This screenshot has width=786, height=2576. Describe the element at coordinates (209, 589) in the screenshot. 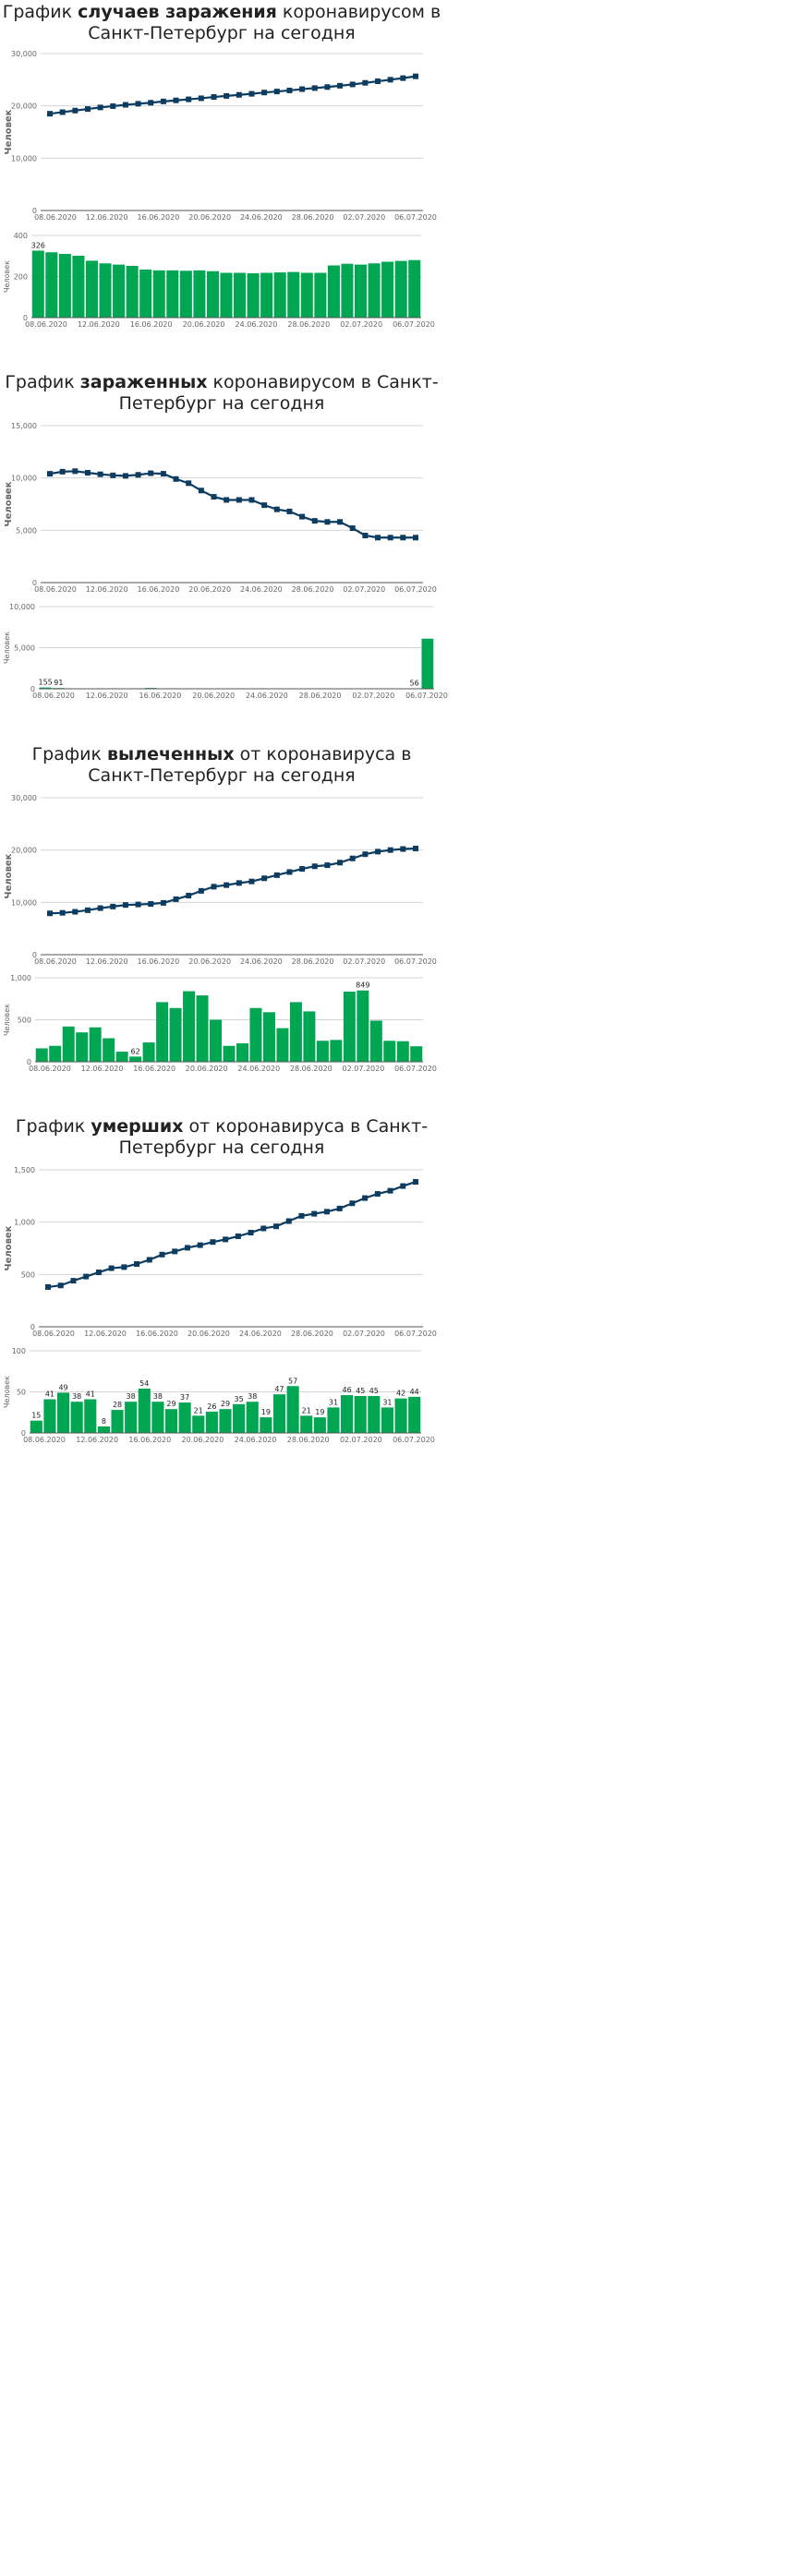

I see `x-tick-label: 20.06.2020` at that location.